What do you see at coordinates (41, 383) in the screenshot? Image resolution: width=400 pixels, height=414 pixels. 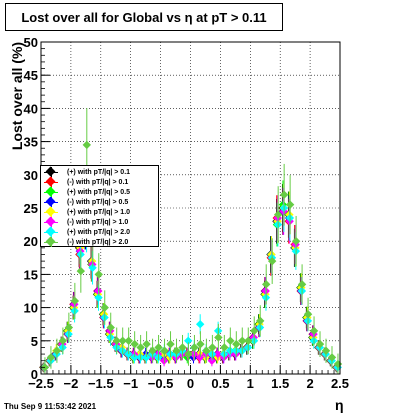 I see `x-tick-label: −2.5` at bounding box center [41, 383].